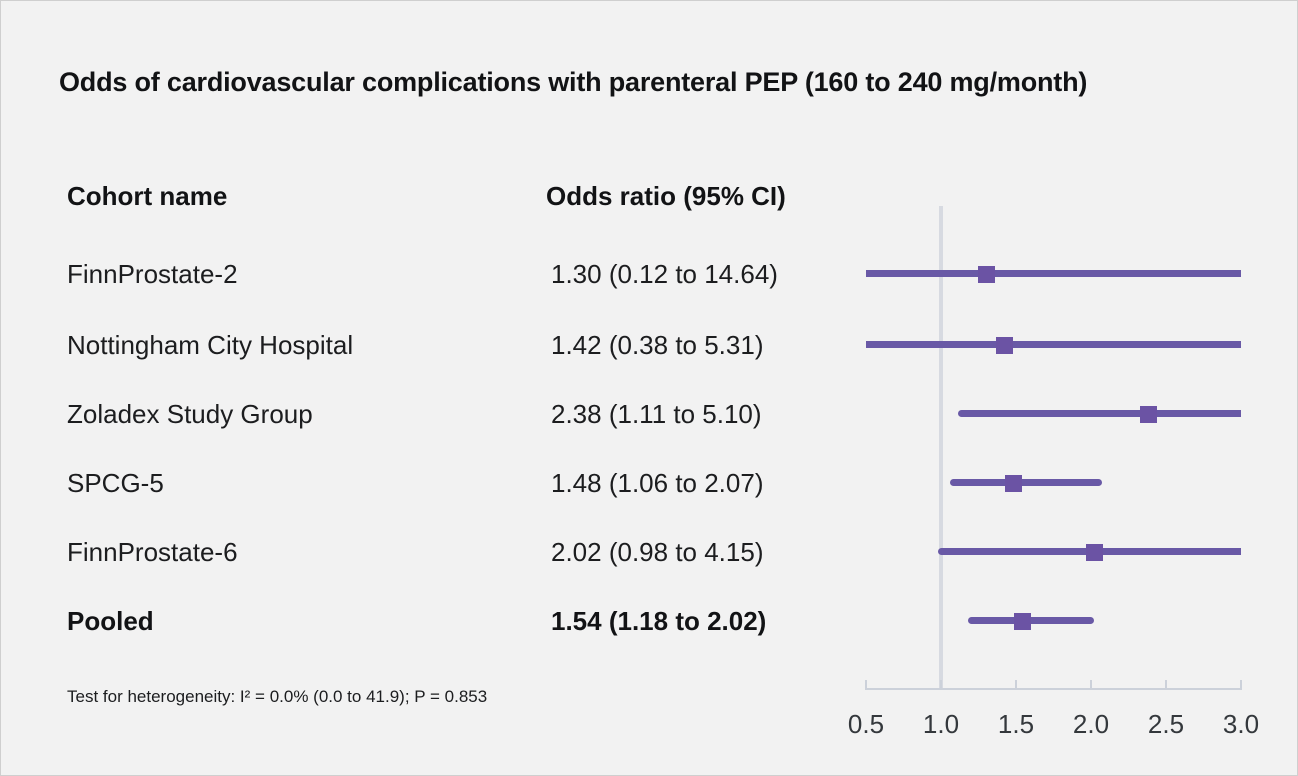  What do you see at coordinates (659, 621) in the screenshot?
I see `odds-ratio-value-pooled: 1.54 (1.18 to 2.02)` at bounding box center [659, 621].